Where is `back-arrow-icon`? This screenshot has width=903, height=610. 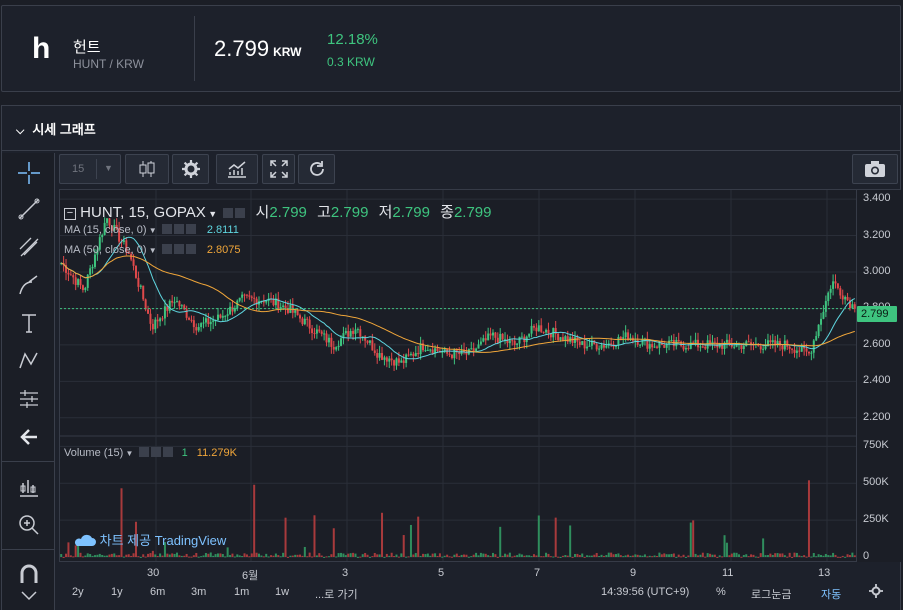
back-arrow-icon is located at coordinates (28, 437).